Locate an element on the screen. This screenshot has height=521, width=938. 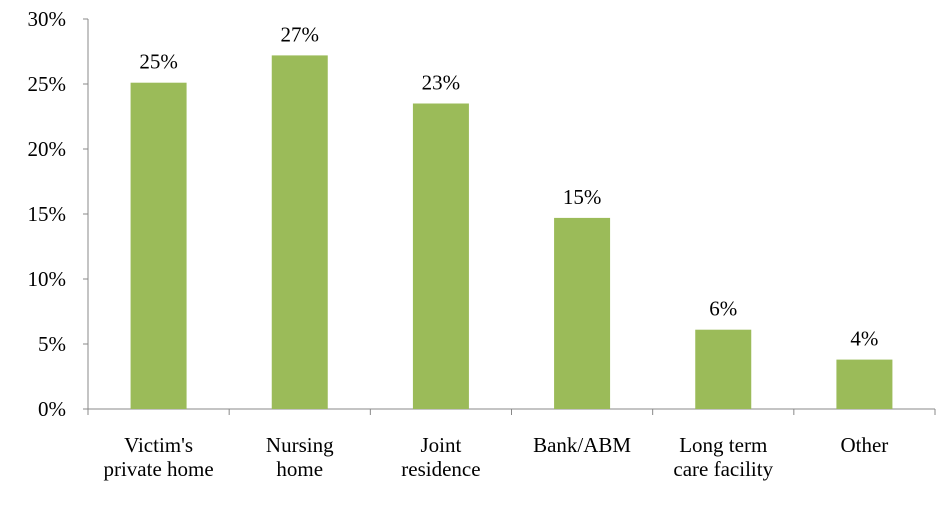
y-tick-label: 30% is located at coordinates (47, 19).